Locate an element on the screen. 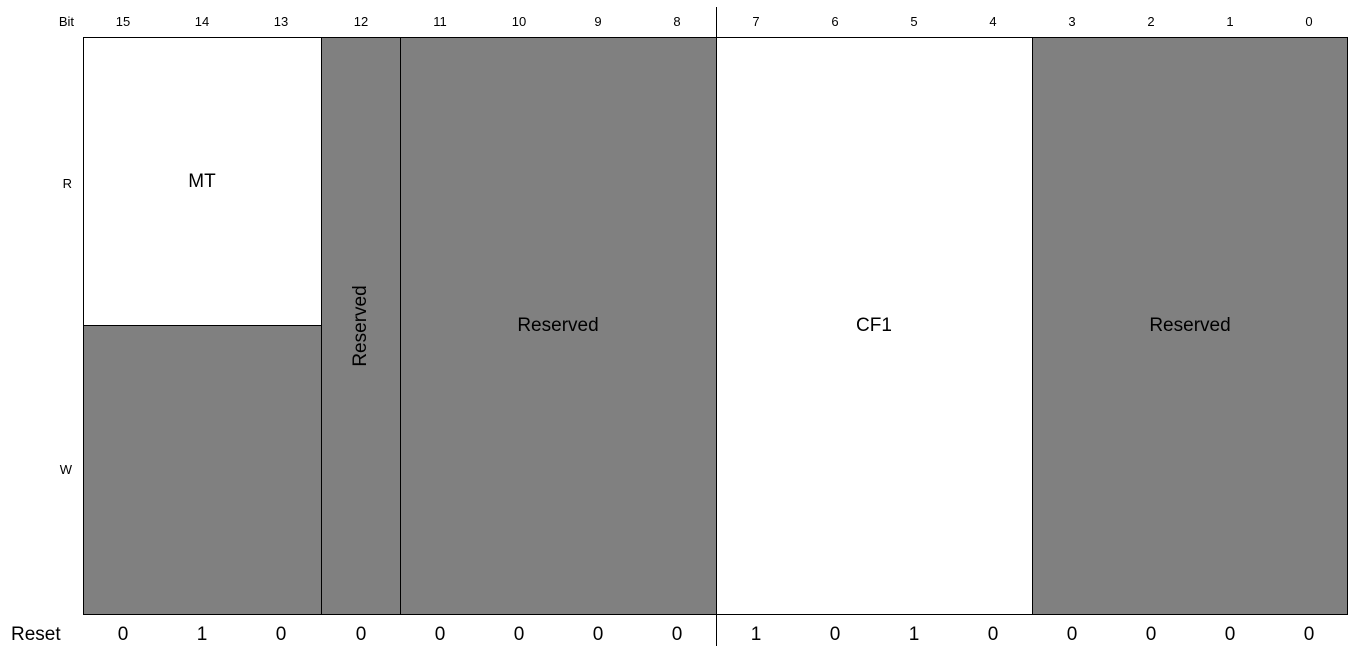 The image size is (1348, 646). cf1-field-label: CF1 is located at coordinates (874, 325).